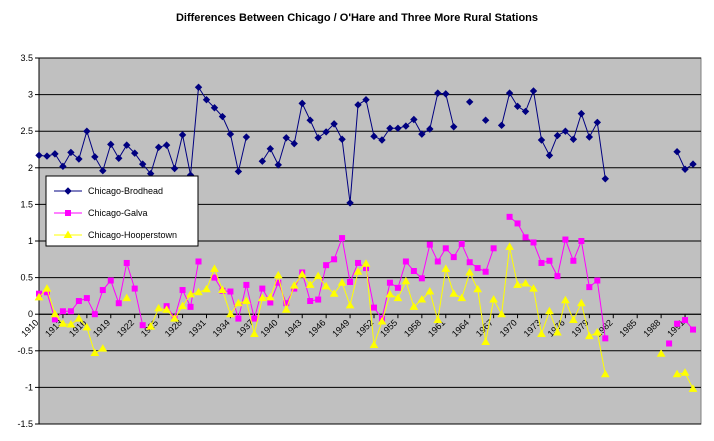  I want to click on y-tick-label: 0.5, so click(26, 278).